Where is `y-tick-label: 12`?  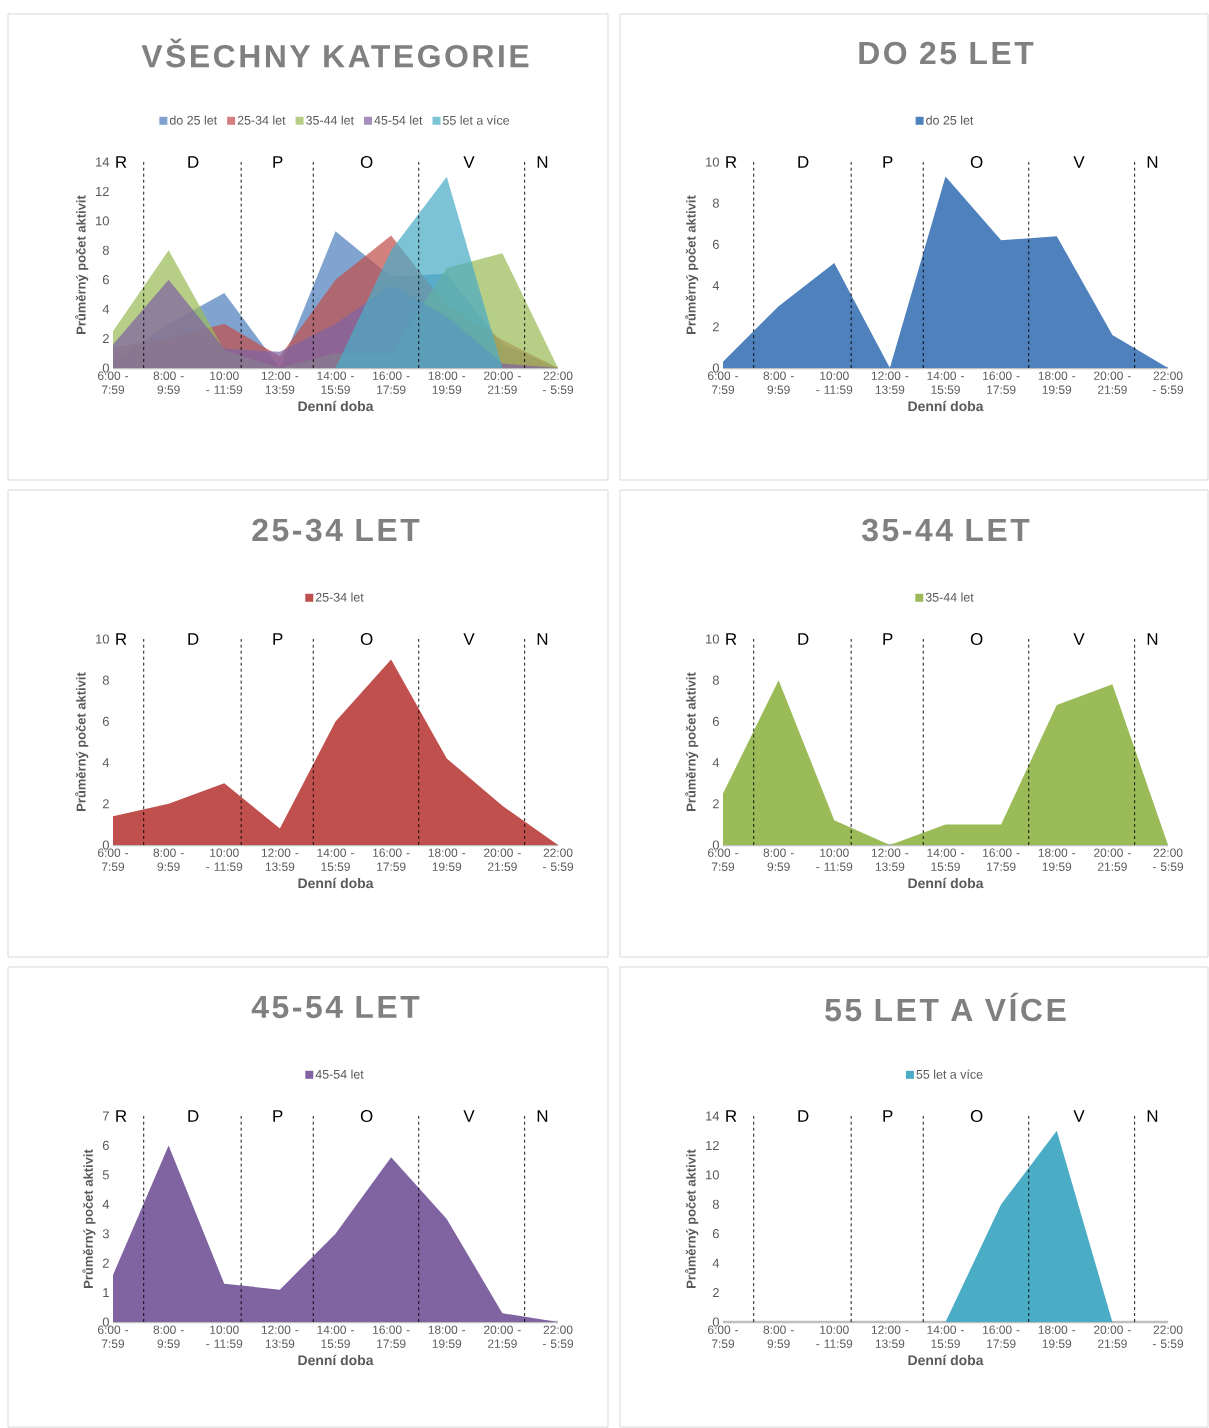 y-tick-label: 12 is located at coordinates (712, 1145).